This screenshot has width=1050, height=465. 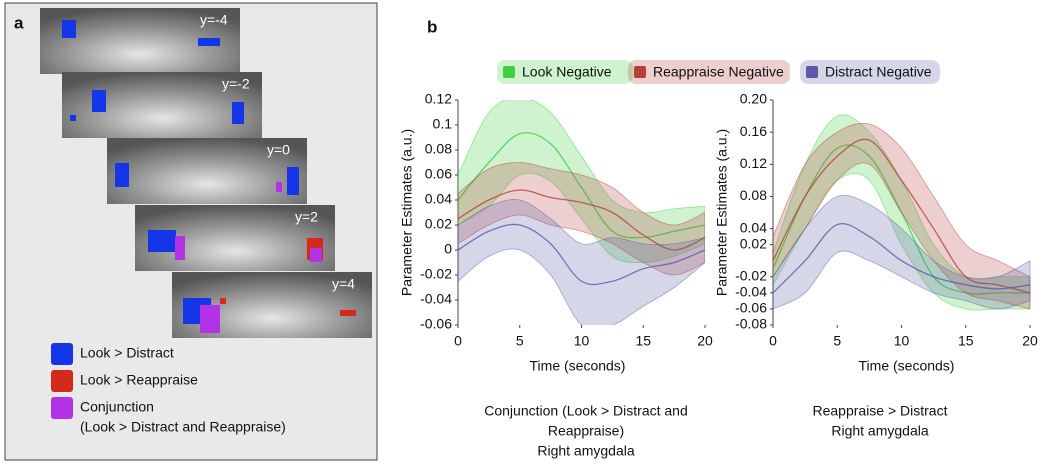 What do you see at coordinates (879, 411) in the screenshot?
I see `chart-caption: Reappraise > Distract` at bounding box center [879, 411].